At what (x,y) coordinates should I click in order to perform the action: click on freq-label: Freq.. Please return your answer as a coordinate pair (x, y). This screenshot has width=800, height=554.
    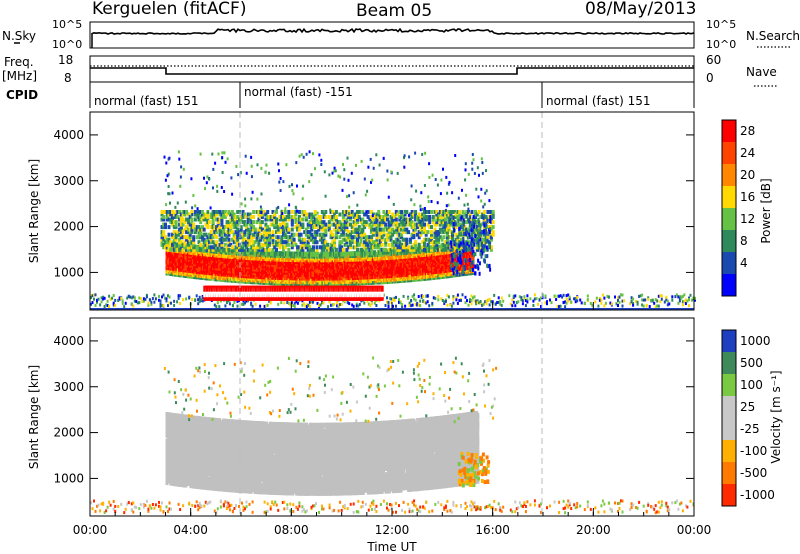
    Looking at the image, I should click on (19, 62).